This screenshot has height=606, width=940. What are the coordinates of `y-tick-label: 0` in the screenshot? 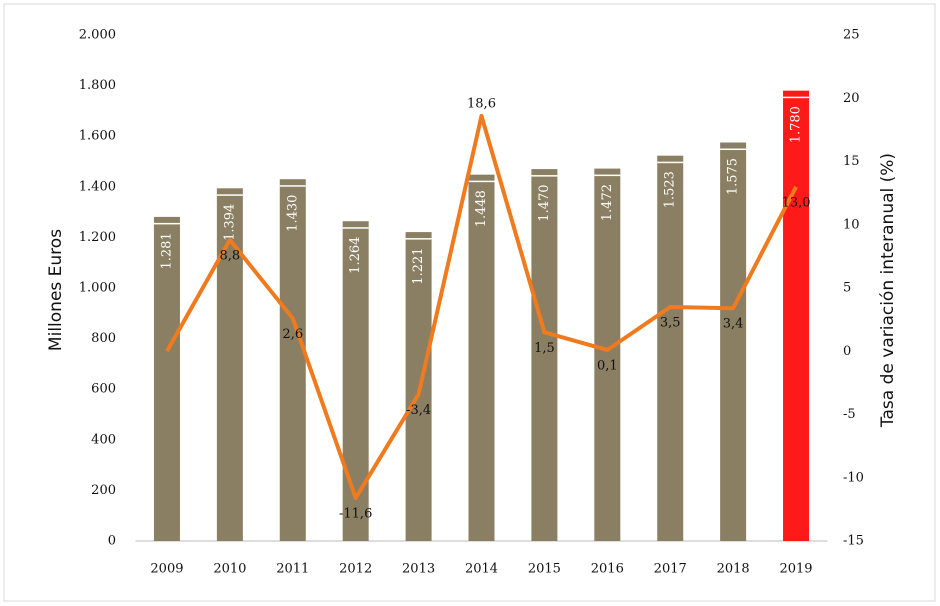 It's located at (112, 541).